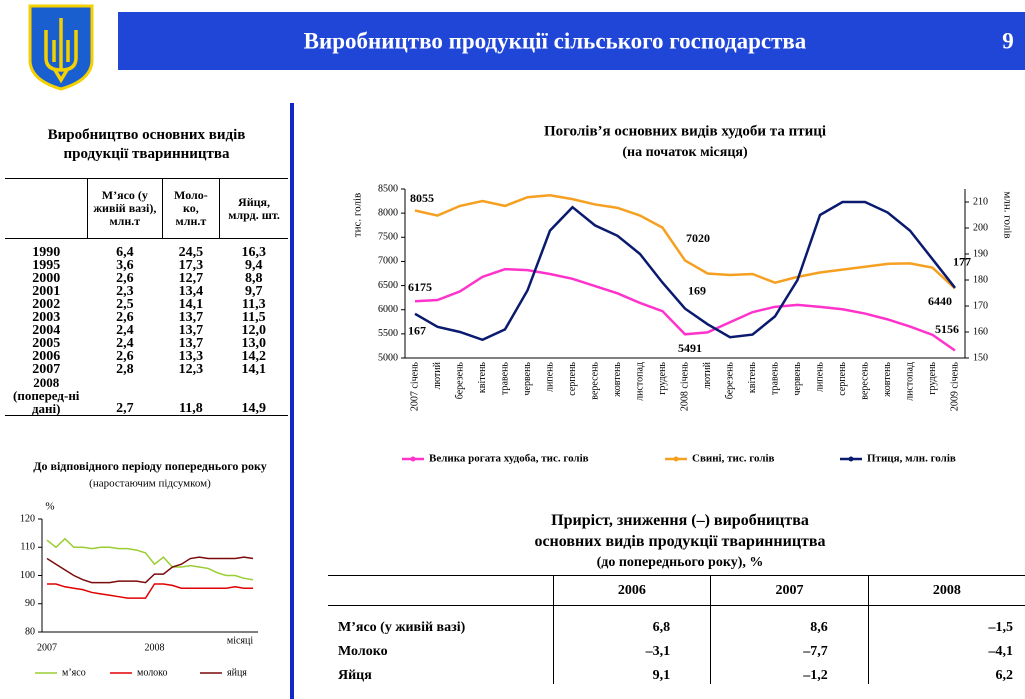 This screenshot has height=699, width=1025. Describe the element at coordinates (46, 356) in the screenshot. I see `year-cell: 2006` at that location.